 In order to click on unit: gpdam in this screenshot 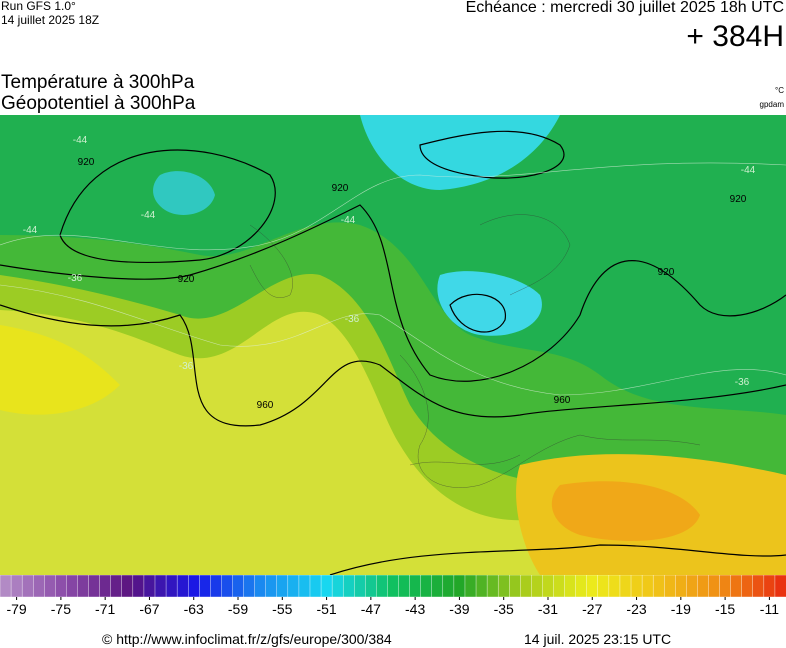, I will do `click(771, 104)`.